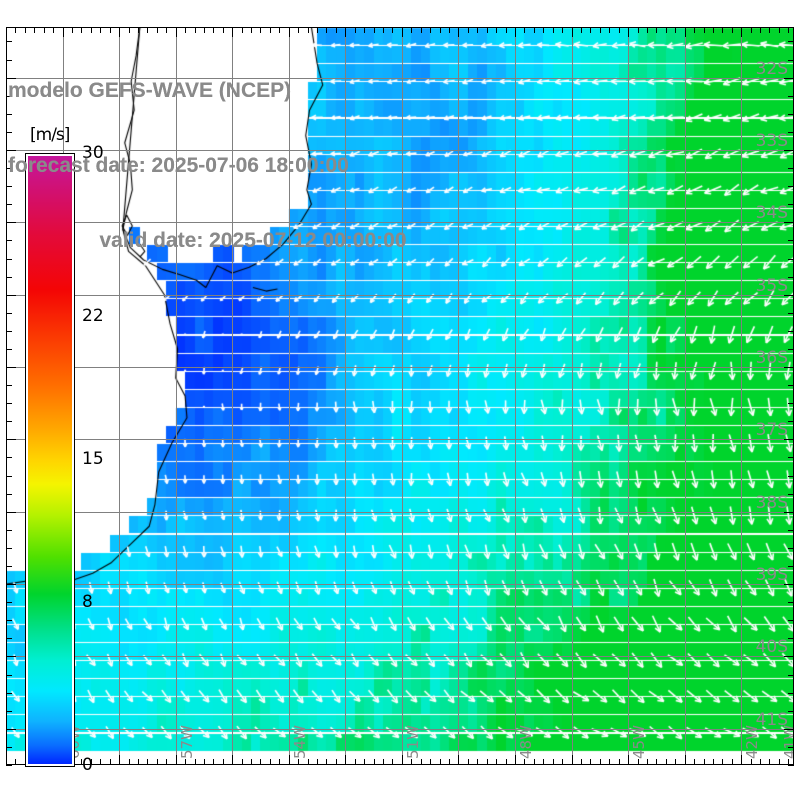  What do you see at coordinates (50, 460) in the screenshot?
I see `colorbar-gradient` at bounding box center [50, 460].